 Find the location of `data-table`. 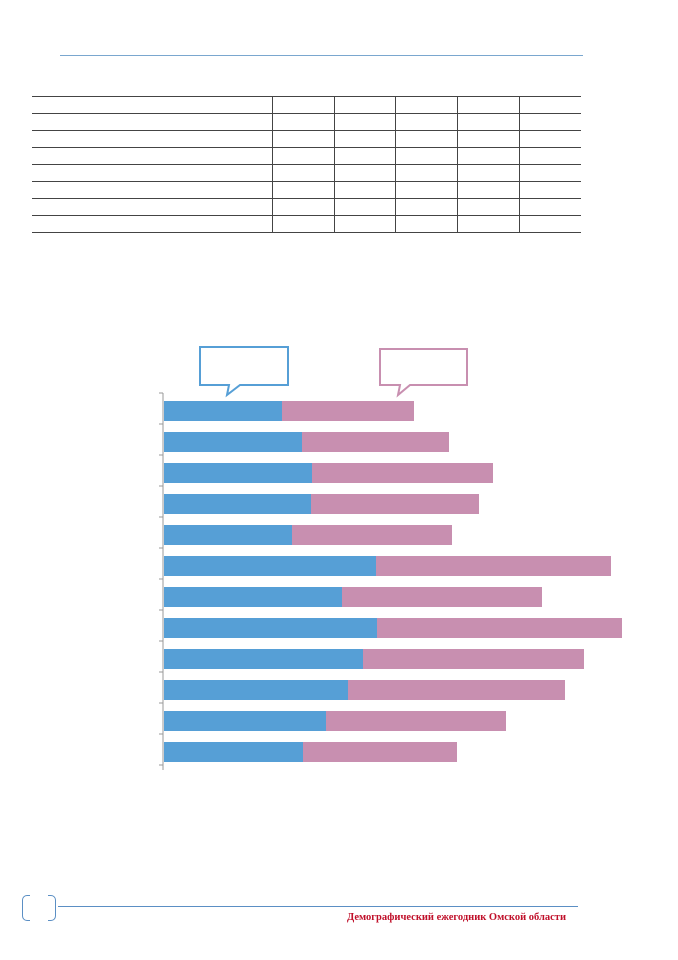

data-table is located at coordinates (306, 164).